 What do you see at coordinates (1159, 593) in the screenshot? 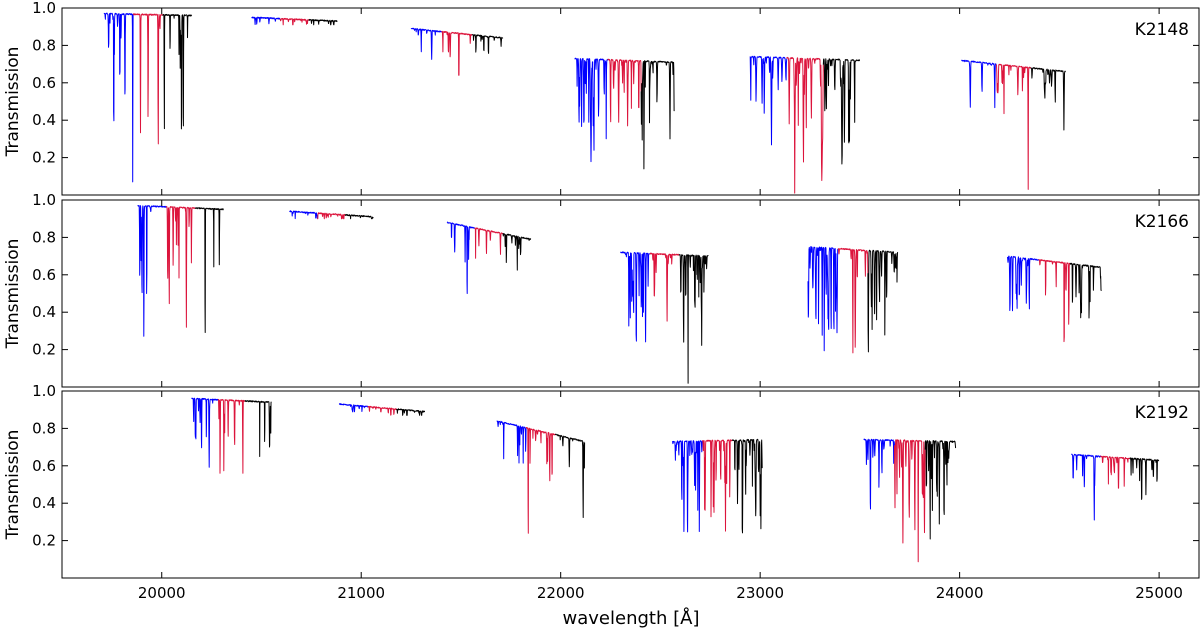
I see `x-tick-label: 25000` at bounding box center [1159, 593].